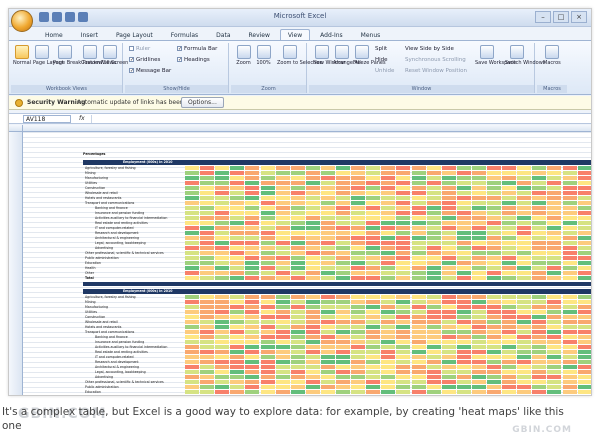 Image resolution: width=600 pixels, height=441 pixels. Describe the element at coordinates (436, 71) in the screenshot. I see `reset-window-position-button: Reset Window Position` at that location.